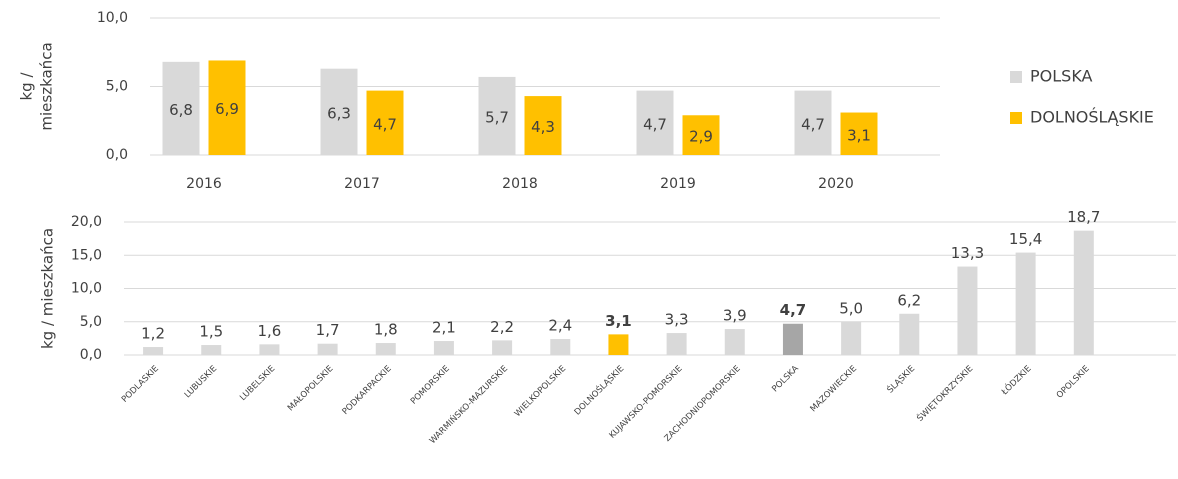  What do you see at coordinates (502, 327) in the screenshot?
I see `value-label: 2,2` at bounding box center [502, 327].